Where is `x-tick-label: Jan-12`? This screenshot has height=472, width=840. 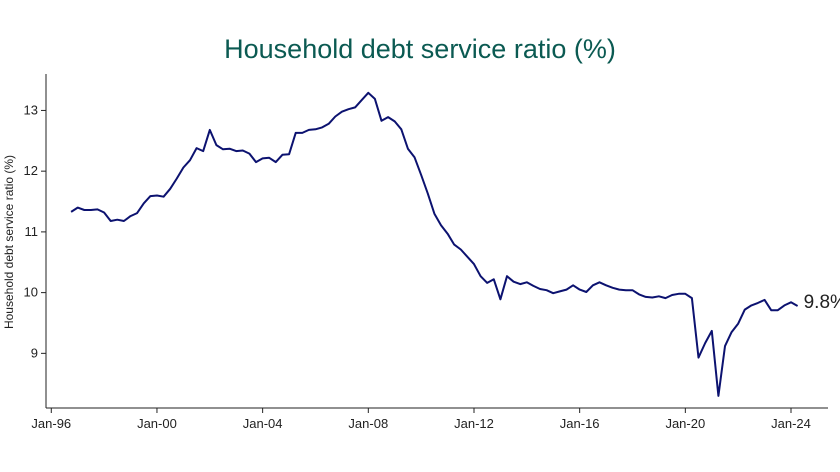 x-tick-label: Jan-12 is located at coordinates (474, 423).